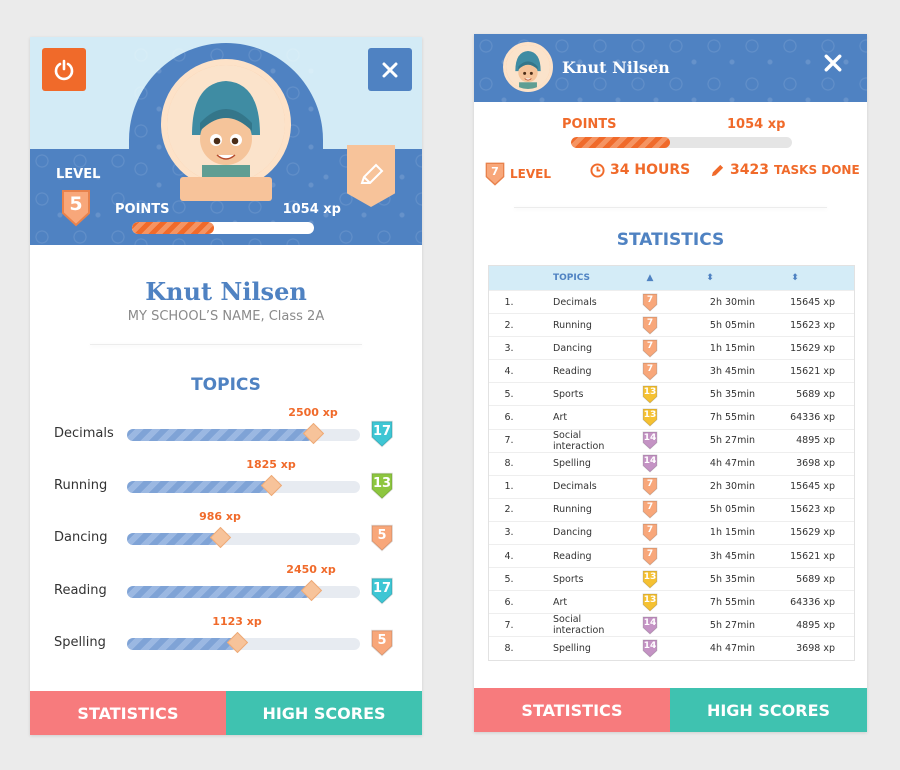  I want to click on row-rank: 7., so click(509, 625).